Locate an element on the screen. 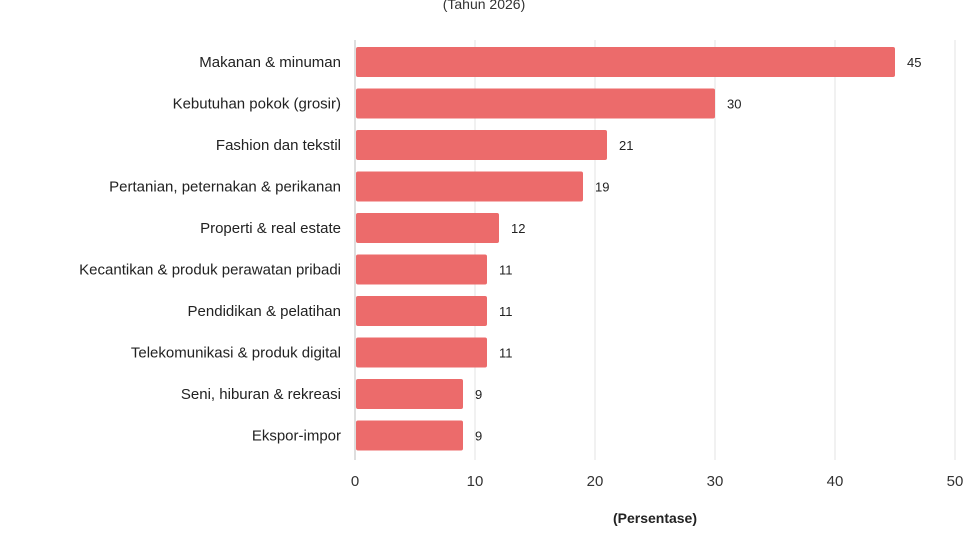 The height and width of the screenshot is (543, 968). x-tick-label: 30 is located at coordinates (715, 481).